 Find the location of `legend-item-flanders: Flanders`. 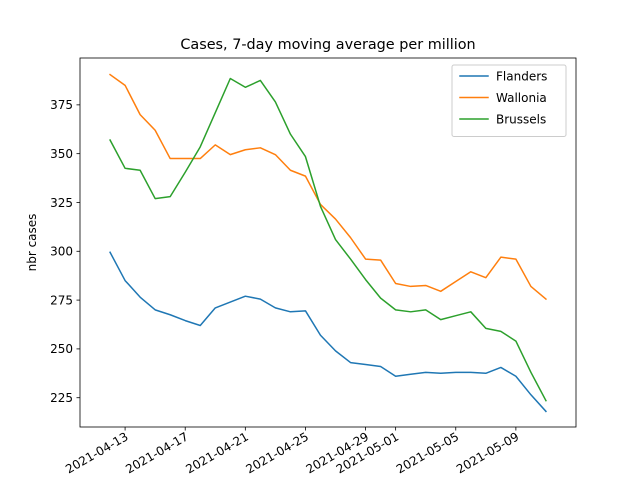

legend-item-flanders: Flanders is located at coordinates (503, 76).